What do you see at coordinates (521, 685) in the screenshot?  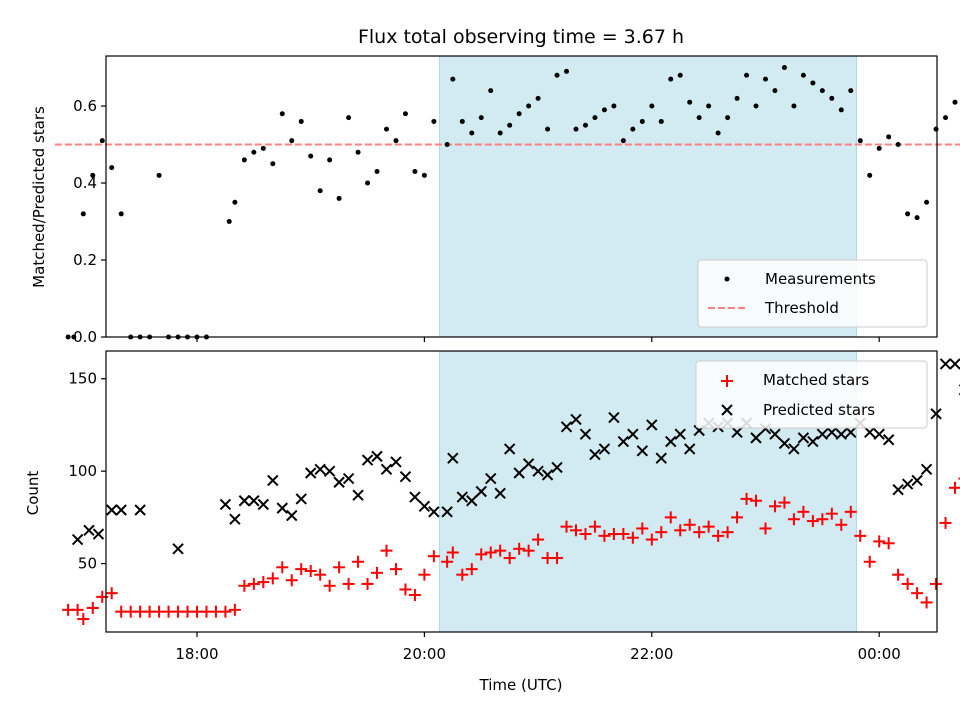 I see `x-axis-label: Time (UTC)` at bounding box center [521, 685].